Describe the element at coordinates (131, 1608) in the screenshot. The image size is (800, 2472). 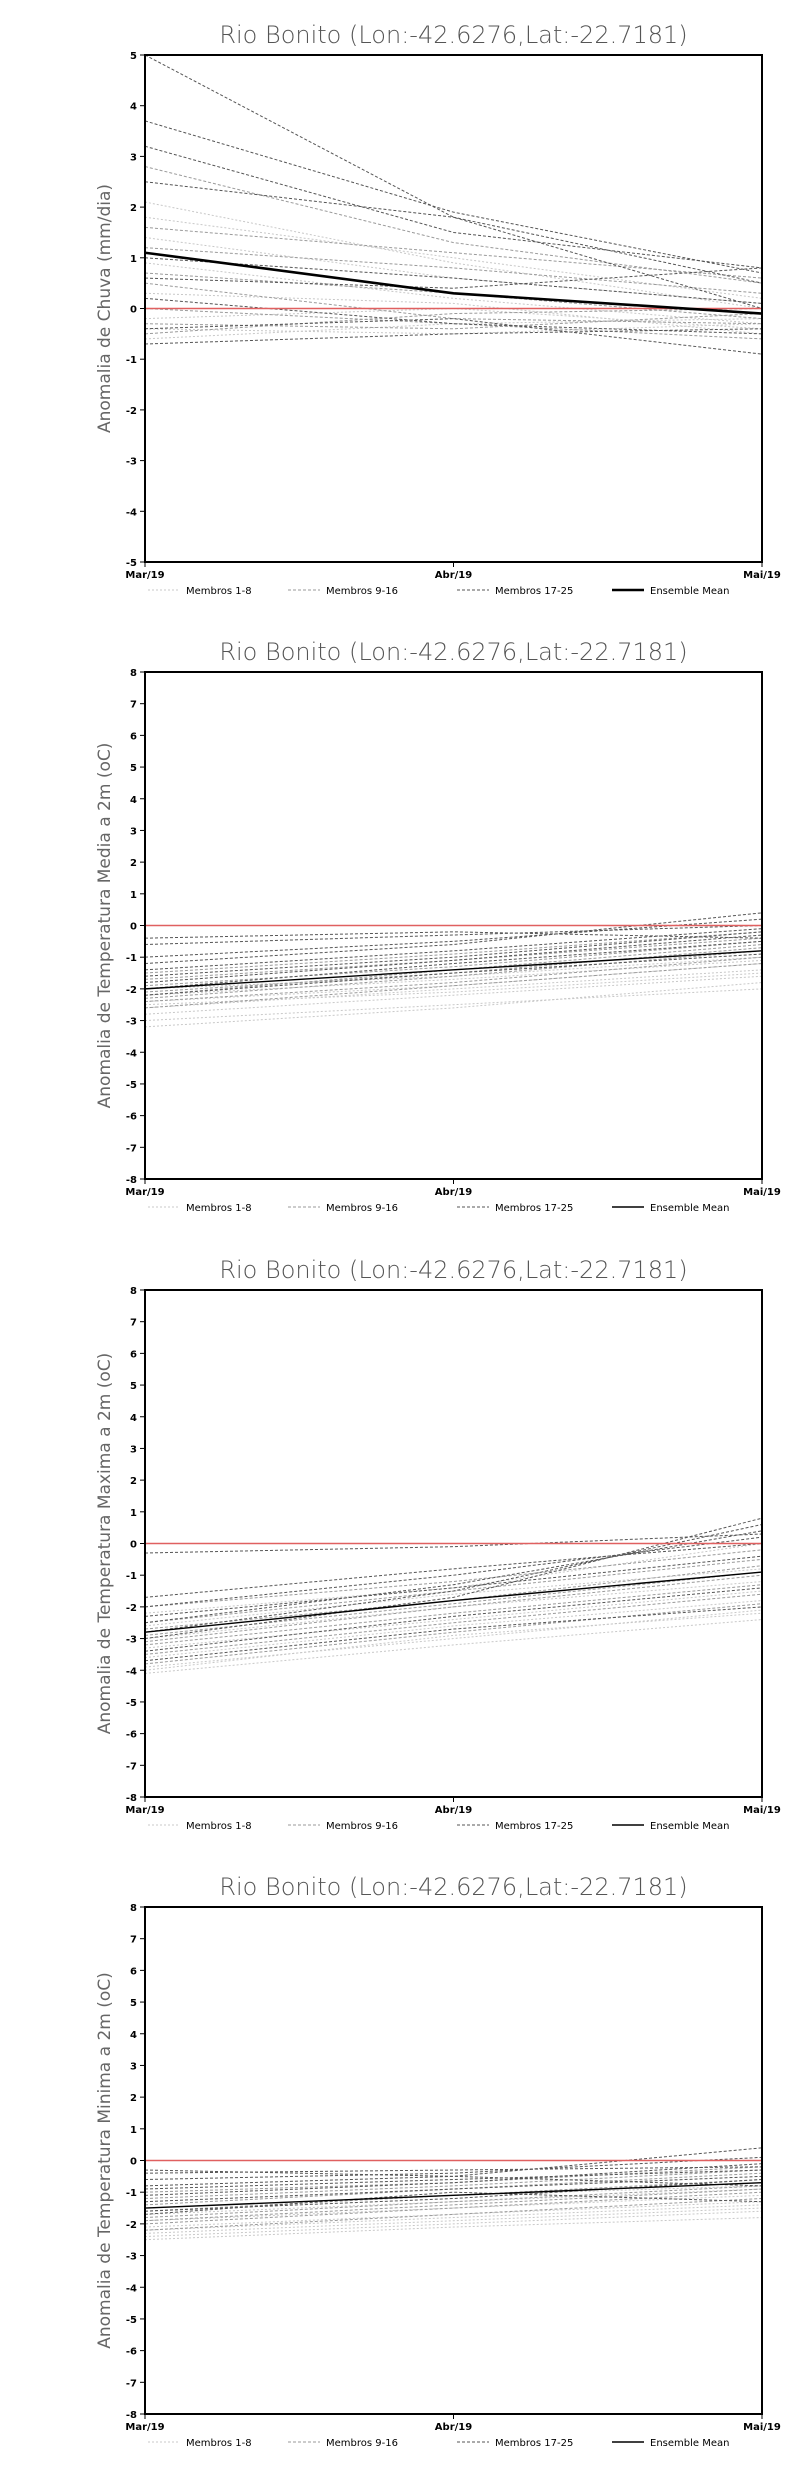
I see `y-tick-label: -2` at that location.